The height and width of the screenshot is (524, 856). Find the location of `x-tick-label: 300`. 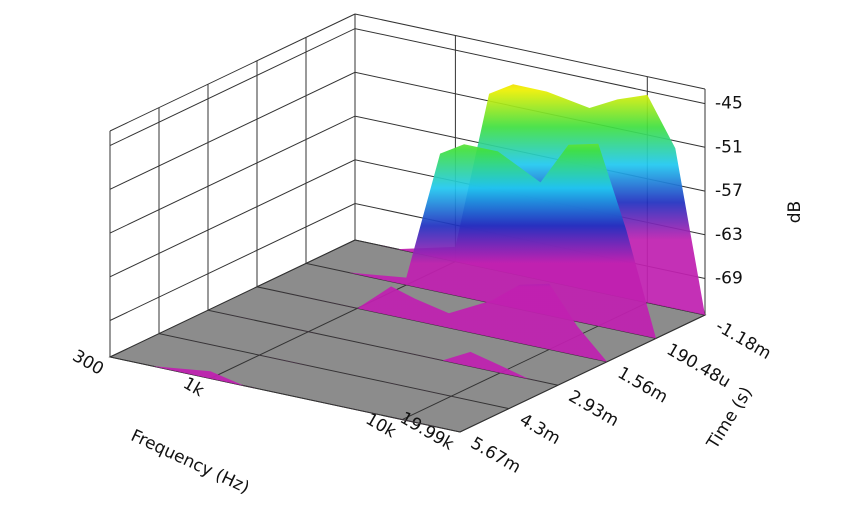

x-tick-label: 300 is located at coordinates (88, 363).